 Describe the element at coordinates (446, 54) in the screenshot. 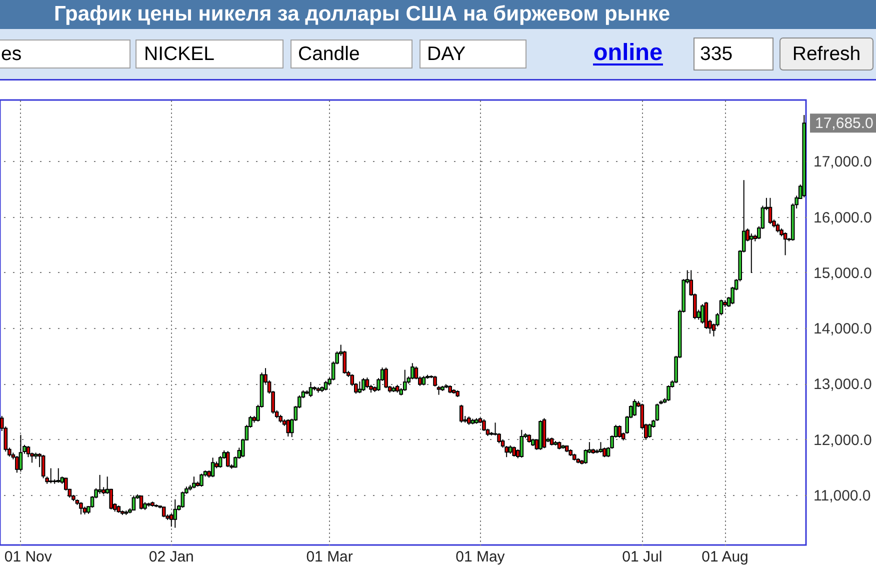

I see `text: DAY` at that location.